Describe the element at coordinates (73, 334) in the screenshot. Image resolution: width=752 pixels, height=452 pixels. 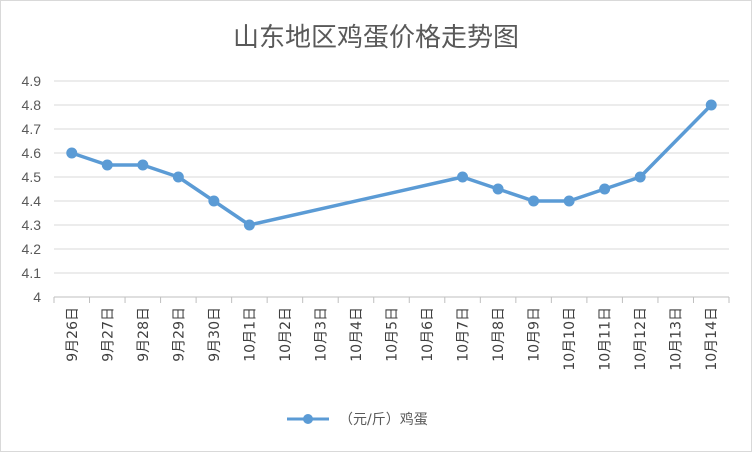
I see `x-tick-label: 9月26日` at that location.